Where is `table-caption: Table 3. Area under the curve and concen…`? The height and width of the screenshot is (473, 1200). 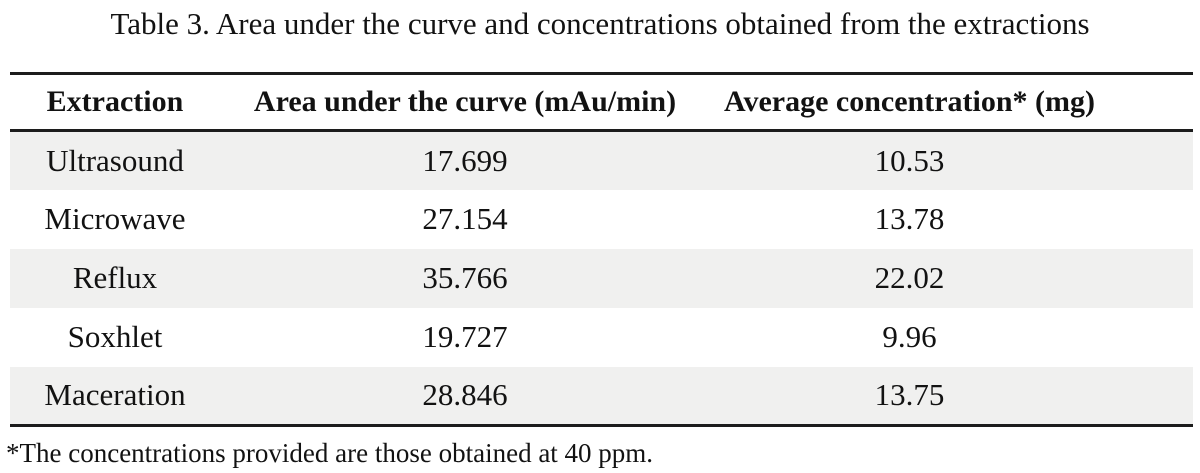 table-caption: Table 3. Area under the curve and concen… is located at coordinates (600, 23).